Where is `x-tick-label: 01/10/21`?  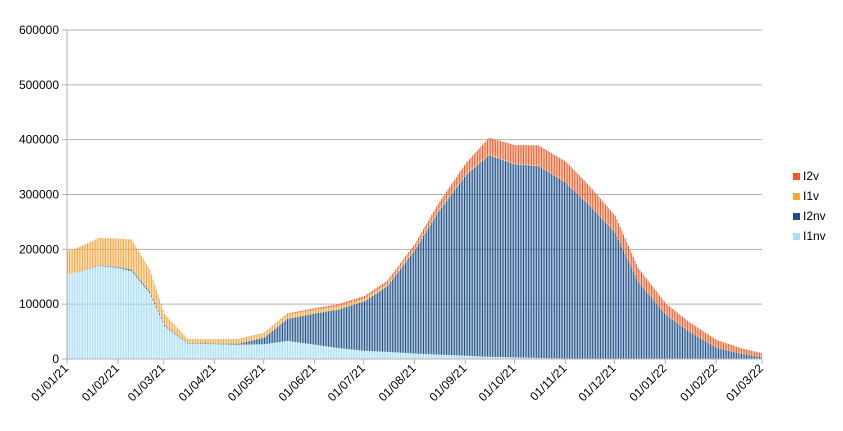 x-tick-label: 01/10/21 is located at coordinates (497, 382).